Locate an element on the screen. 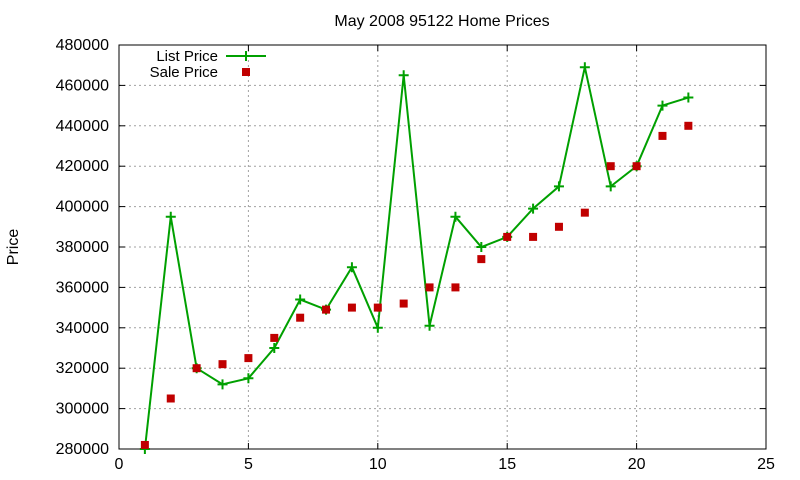 This screenshot has height=480, width=800. y-tick-label: 360000 is located at coordinates (82, 287).